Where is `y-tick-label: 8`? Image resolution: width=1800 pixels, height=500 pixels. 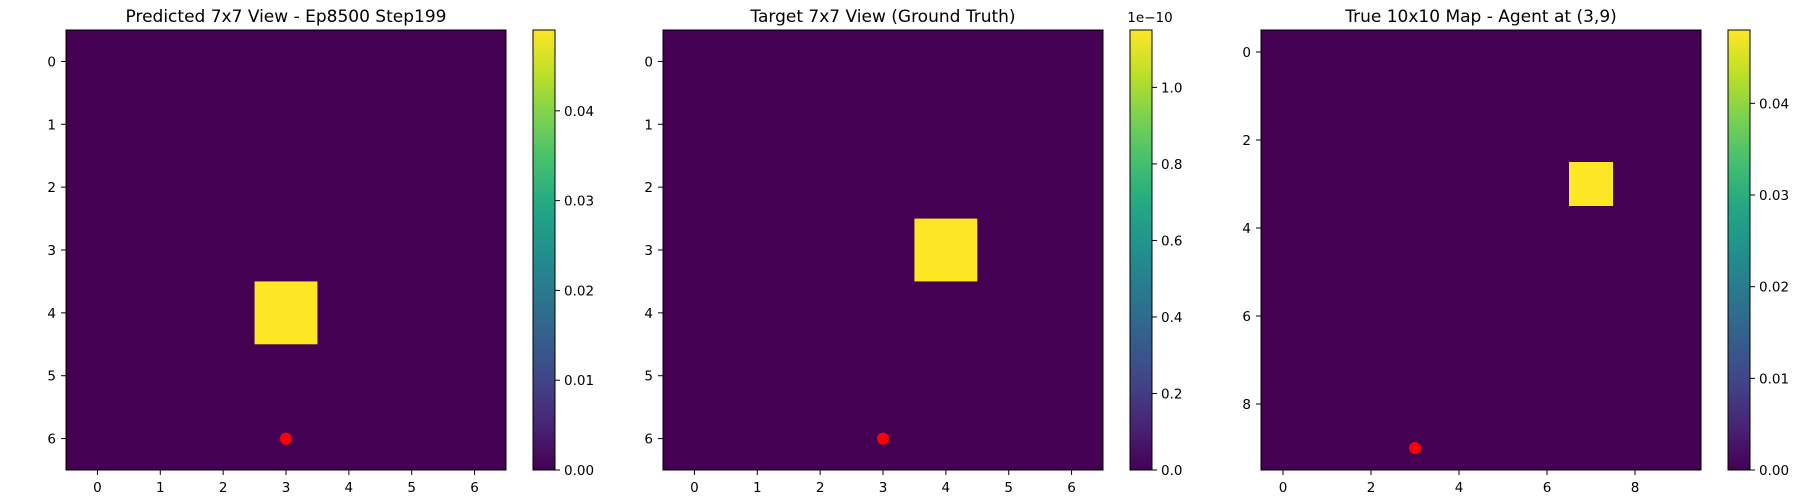
y-tick-label: 8 is located at coordinates (1246, 405).